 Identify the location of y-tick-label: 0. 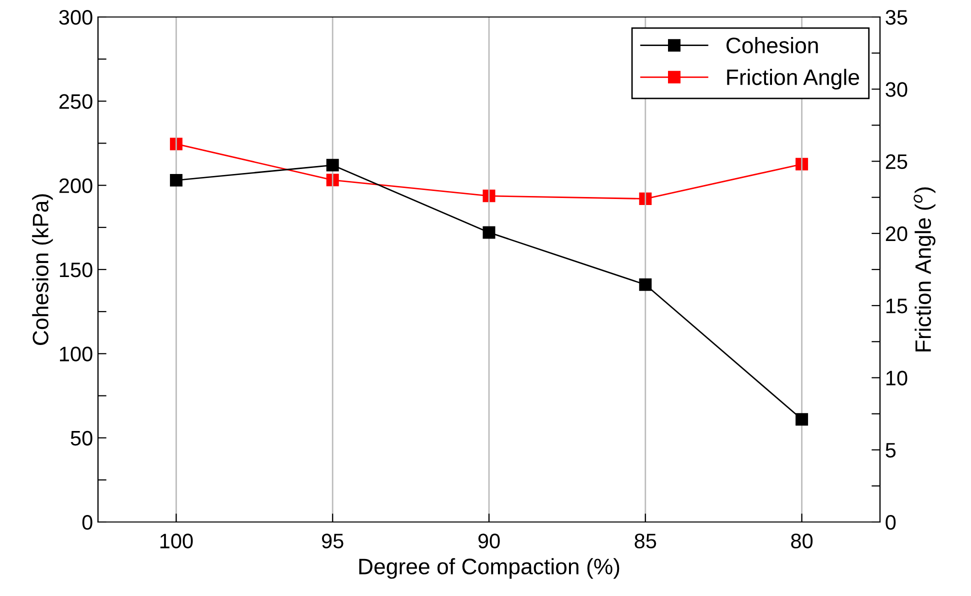
(87, 522).